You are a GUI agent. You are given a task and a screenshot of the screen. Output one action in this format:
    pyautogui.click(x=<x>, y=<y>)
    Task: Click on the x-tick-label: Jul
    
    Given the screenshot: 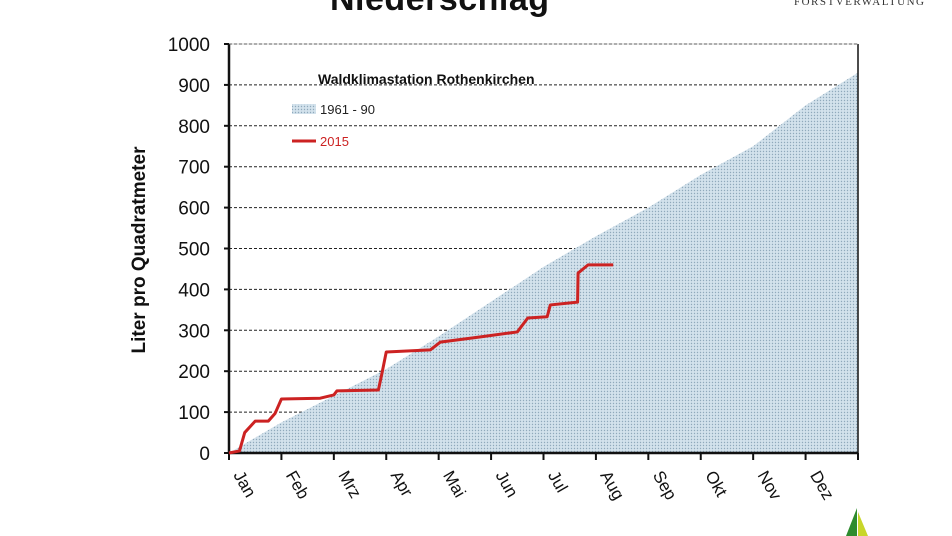 What is the action you would take?
    pyautogui.click(x=557, y=482)
    